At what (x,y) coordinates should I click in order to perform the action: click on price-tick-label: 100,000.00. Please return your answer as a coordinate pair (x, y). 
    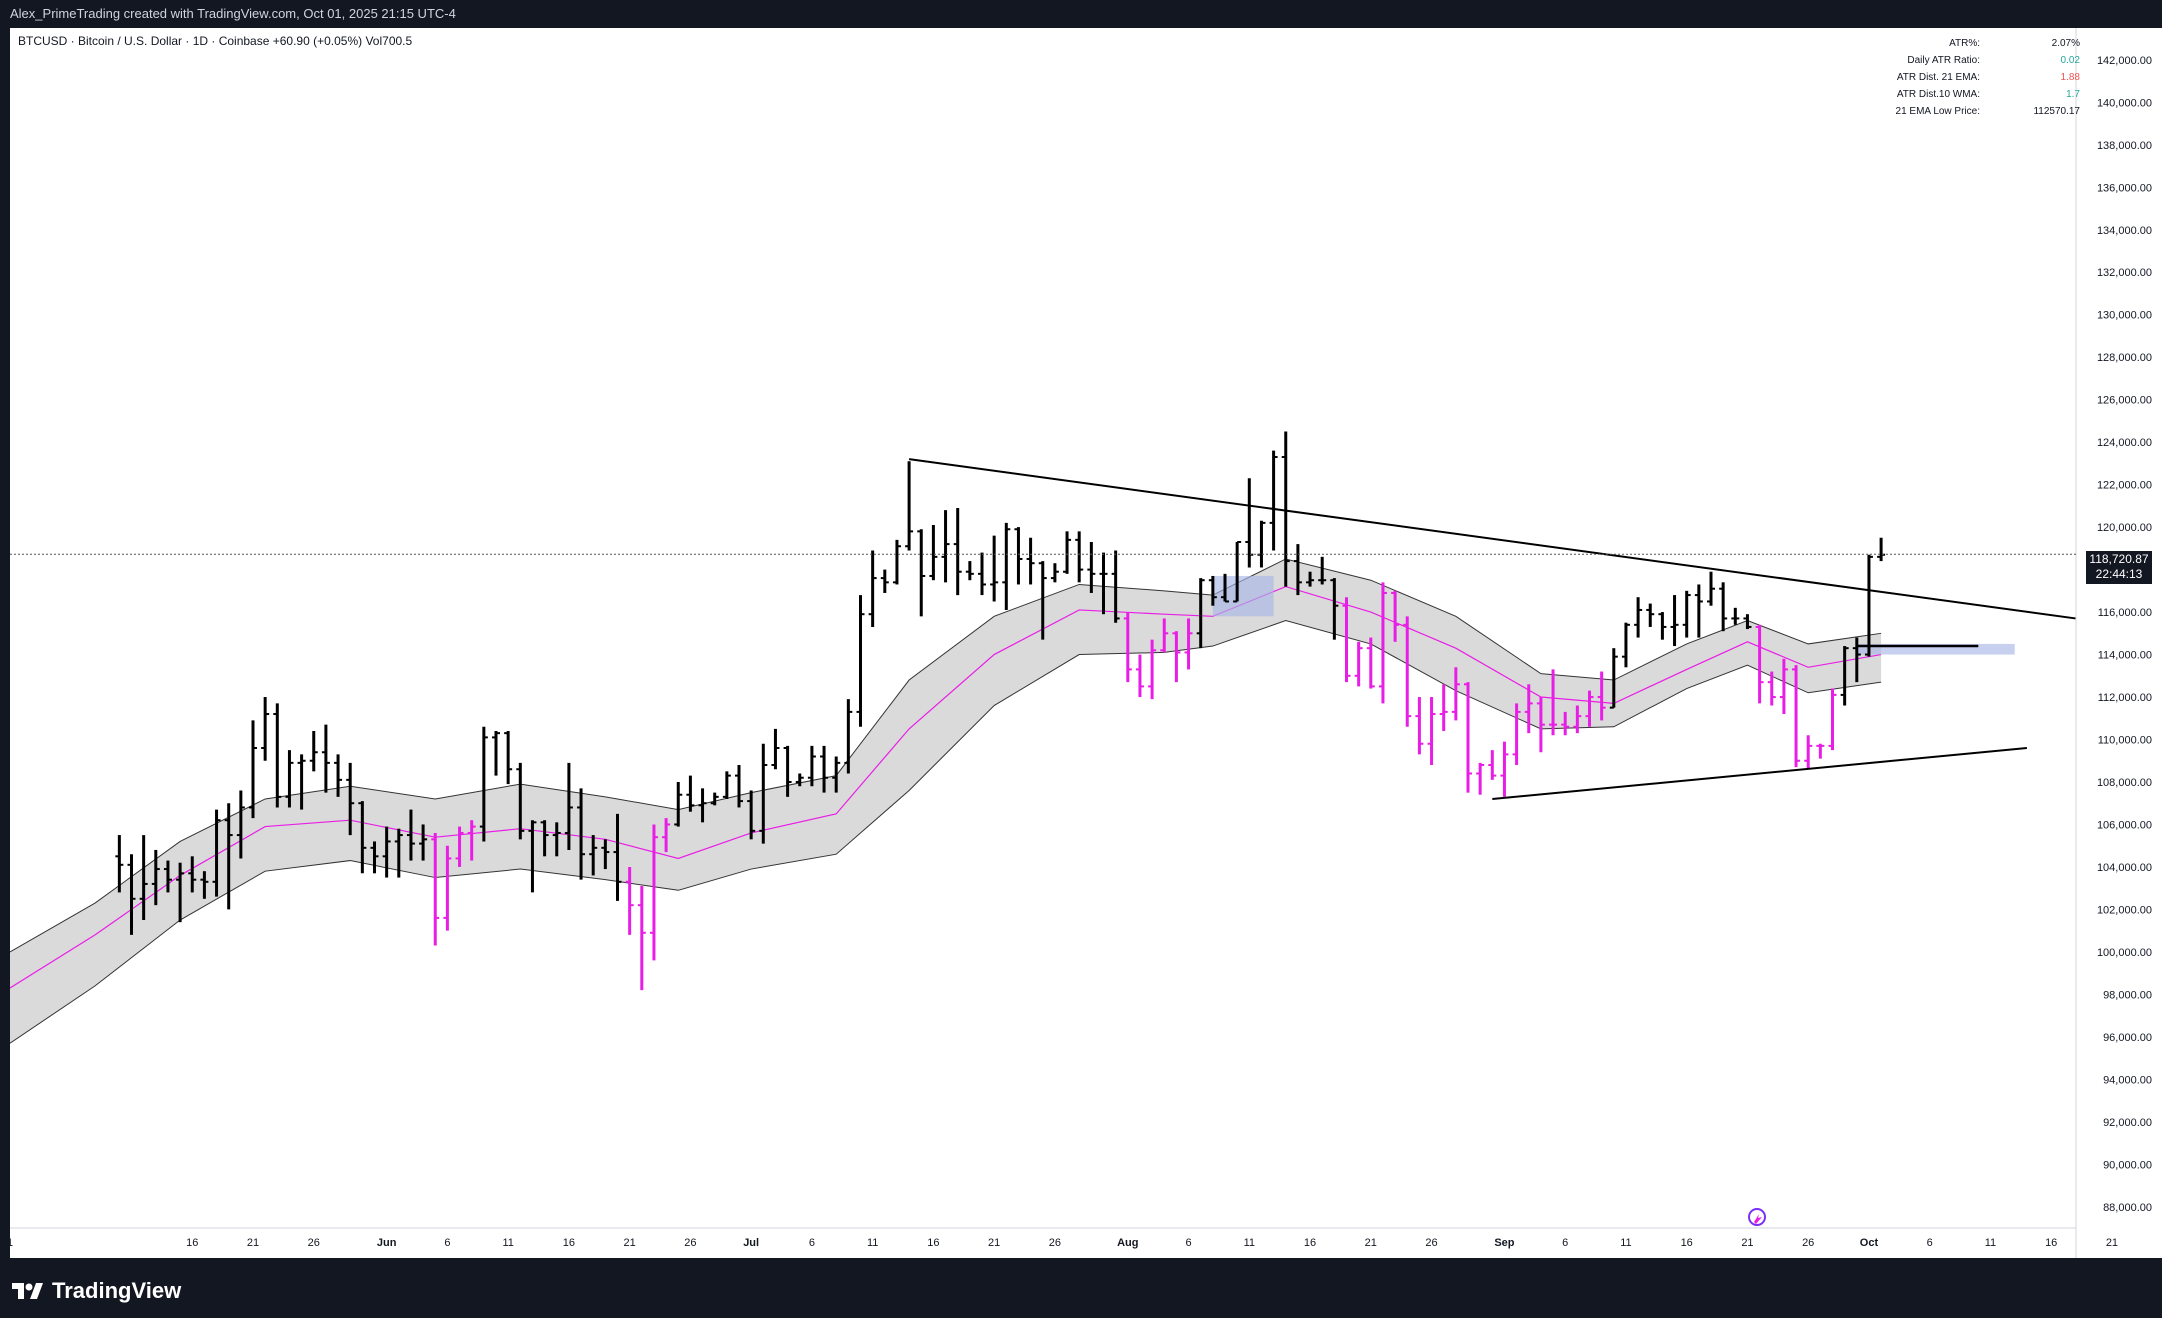
    Looking at the image, I should click on (2124, 953).